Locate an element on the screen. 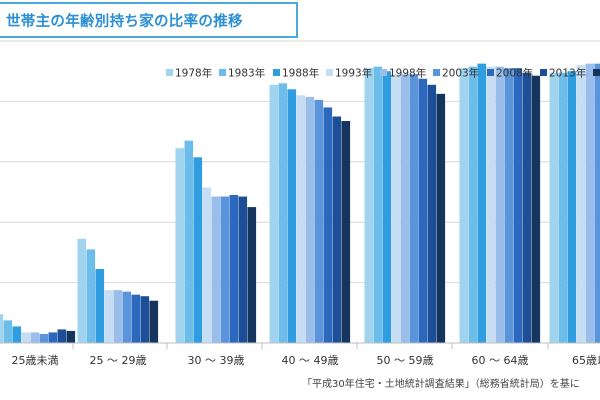 Image resolution: width=600 pixels, height=400 pixels. legend-label: 1983年 is located at coordinates (246, 73).